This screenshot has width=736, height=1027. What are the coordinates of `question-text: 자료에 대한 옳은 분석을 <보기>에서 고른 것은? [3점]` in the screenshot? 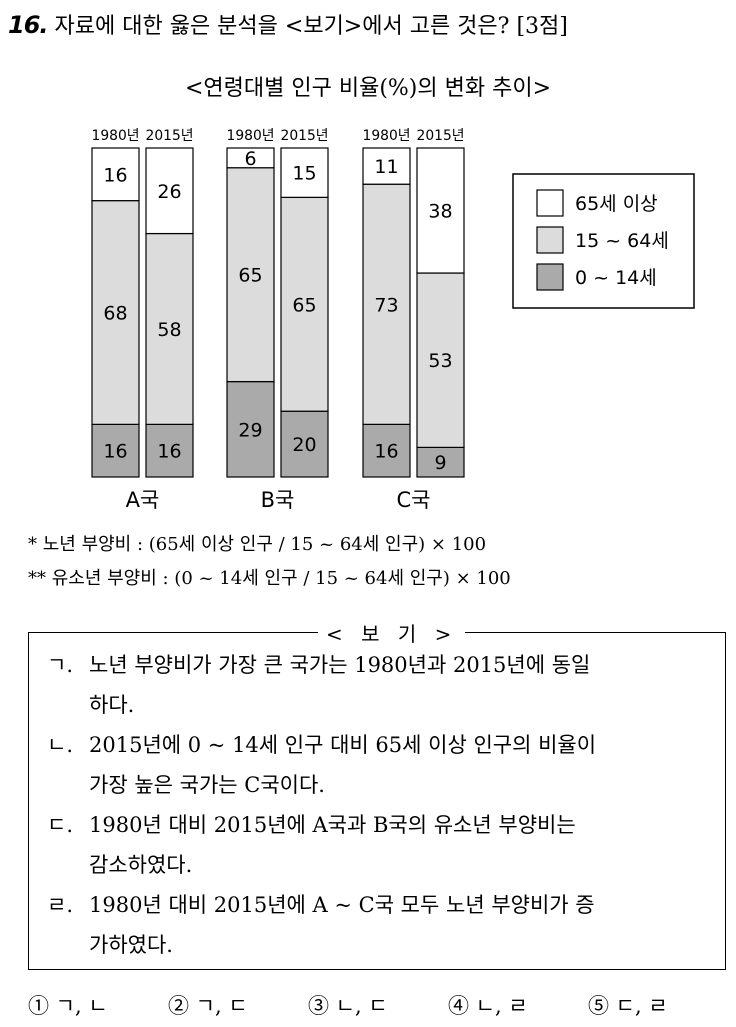 It's located at (311, 26).